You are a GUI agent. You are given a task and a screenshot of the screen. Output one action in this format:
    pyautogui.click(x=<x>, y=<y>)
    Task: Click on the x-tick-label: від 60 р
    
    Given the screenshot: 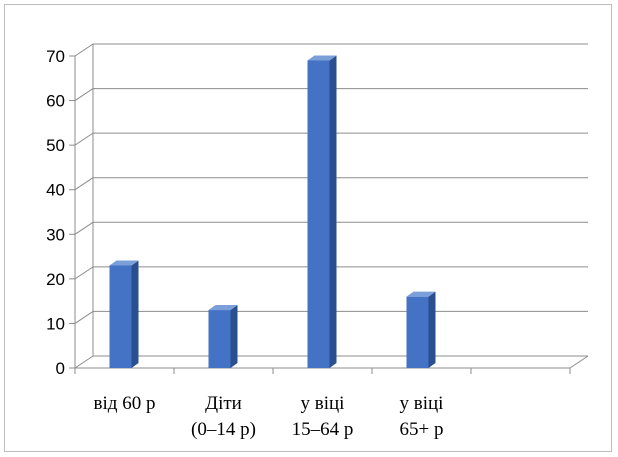 What is the action you would take?
    pyautogui.click(x=125, y=403)
    